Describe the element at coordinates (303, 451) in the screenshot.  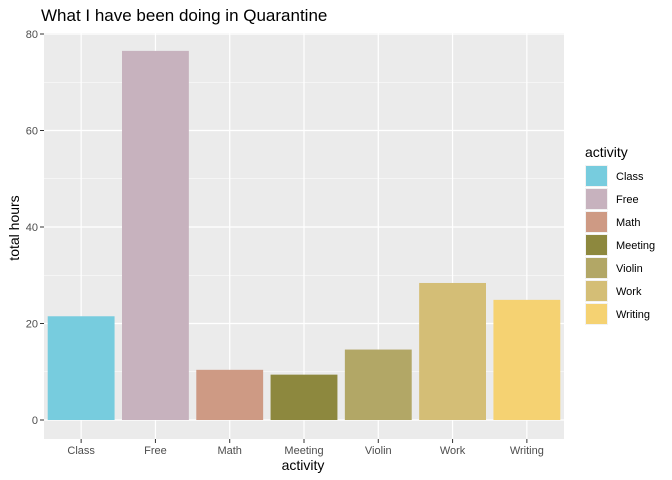
I see `x-tick-label: Meeting` at that location.